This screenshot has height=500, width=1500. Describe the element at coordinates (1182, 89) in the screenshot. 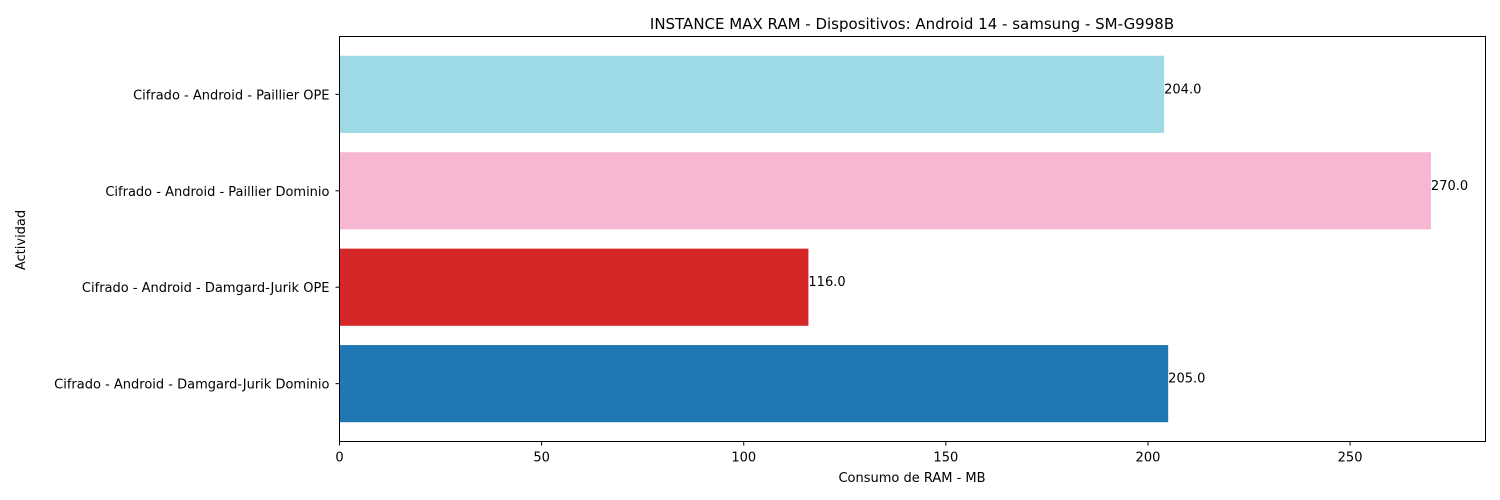

I see `value-label: 204.0` at that location.